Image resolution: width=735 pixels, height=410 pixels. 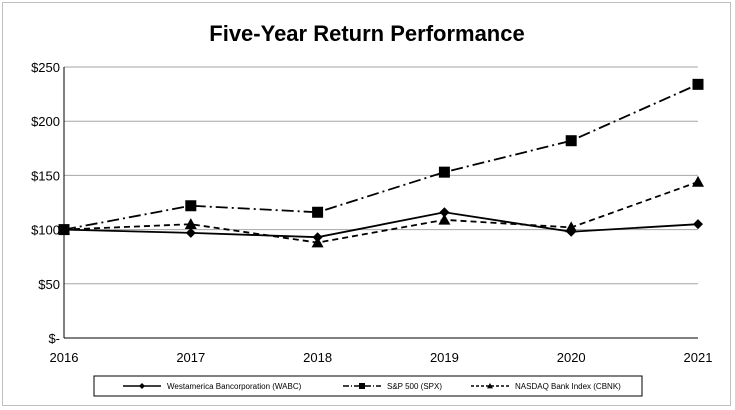 What do you see at coordinates (317, 357) in the screenshot?
I see `x-tick-label: 2018` at bounding box center [317, 357].